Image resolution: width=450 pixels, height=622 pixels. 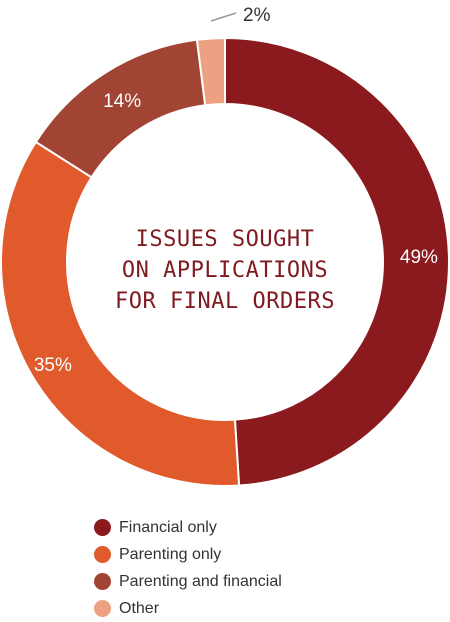 What do you see at coordinates (122, 101) in the screenshot?
I see `slice-label-parenting-and-financial: 14%` at bounding box center [122, 101].